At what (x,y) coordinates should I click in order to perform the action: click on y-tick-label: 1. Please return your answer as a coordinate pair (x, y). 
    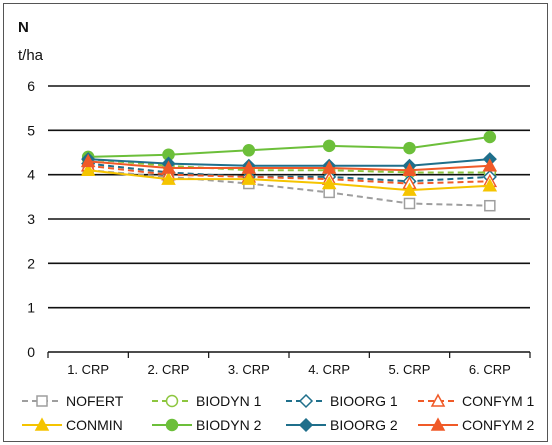
    Looking at the image, I should click on (31, 308).